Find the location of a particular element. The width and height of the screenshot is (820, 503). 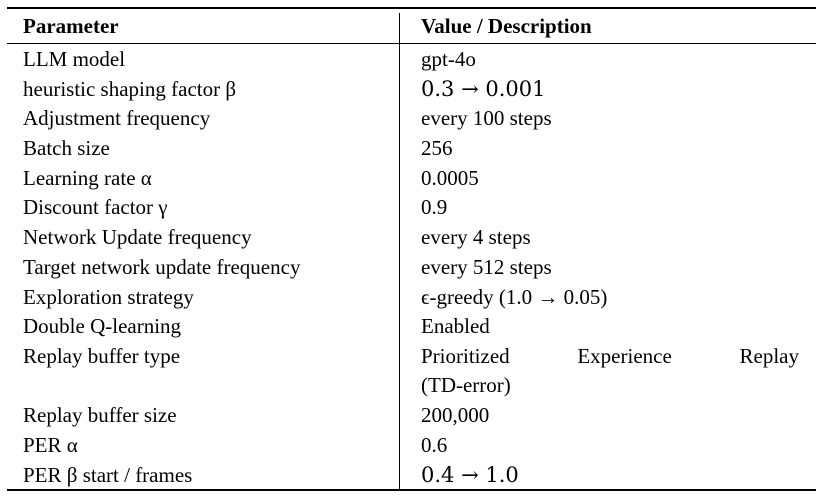

value-cell: every 100 steps is located at coordinates (486, 118).